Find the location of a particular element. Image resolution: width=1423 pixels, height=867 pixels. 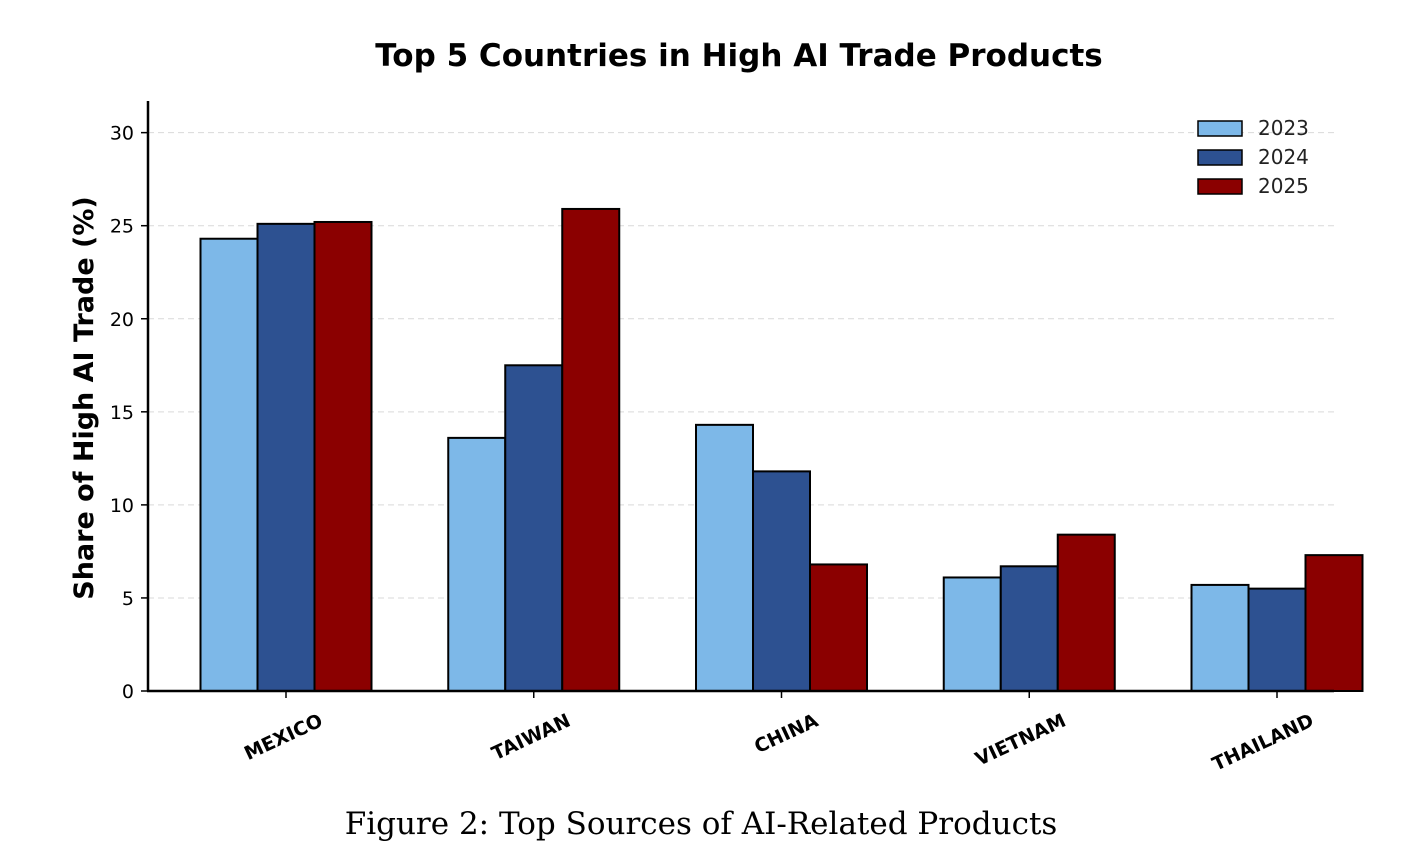

bar-china-2025 is located at coordinates (838, 627).